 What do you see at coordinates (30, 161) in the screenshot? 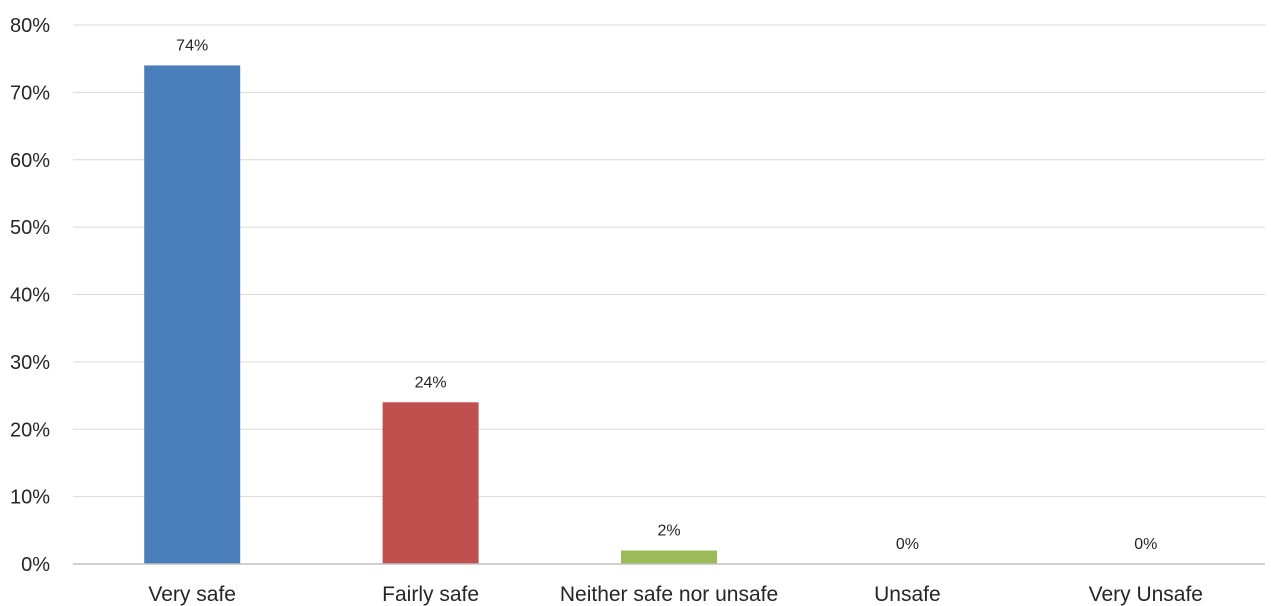
I see `y-tick-label-60: 60%` at bounding box center [30, 161].